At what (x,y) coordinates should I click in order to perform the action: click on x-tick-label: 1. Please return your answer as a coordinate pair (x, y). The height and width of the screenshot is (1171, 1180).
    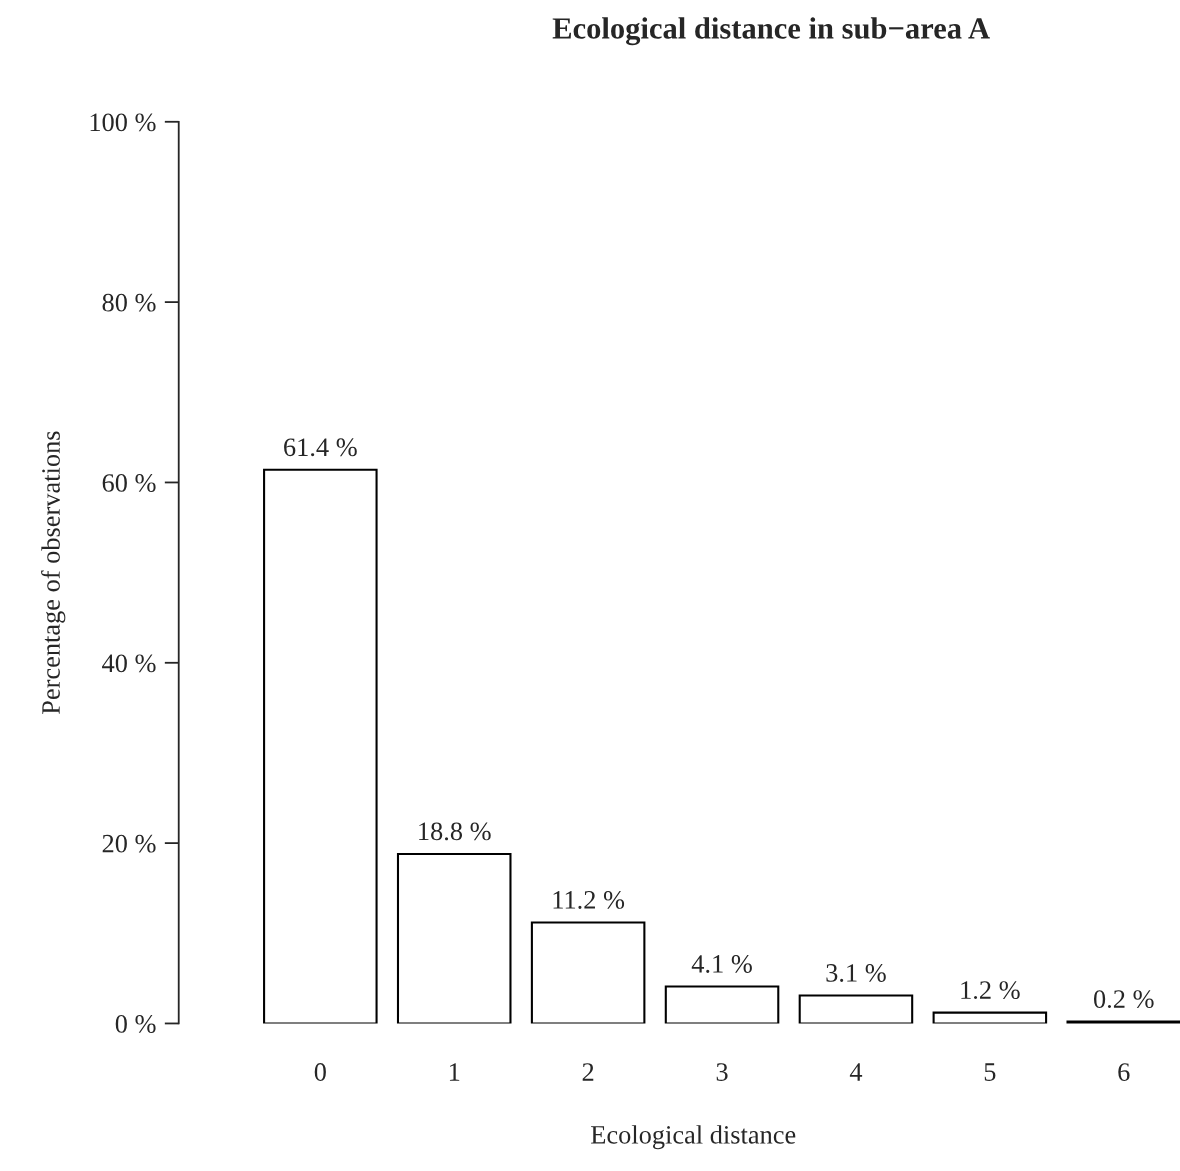
    Looking at the image, I should click on (454, 1072).